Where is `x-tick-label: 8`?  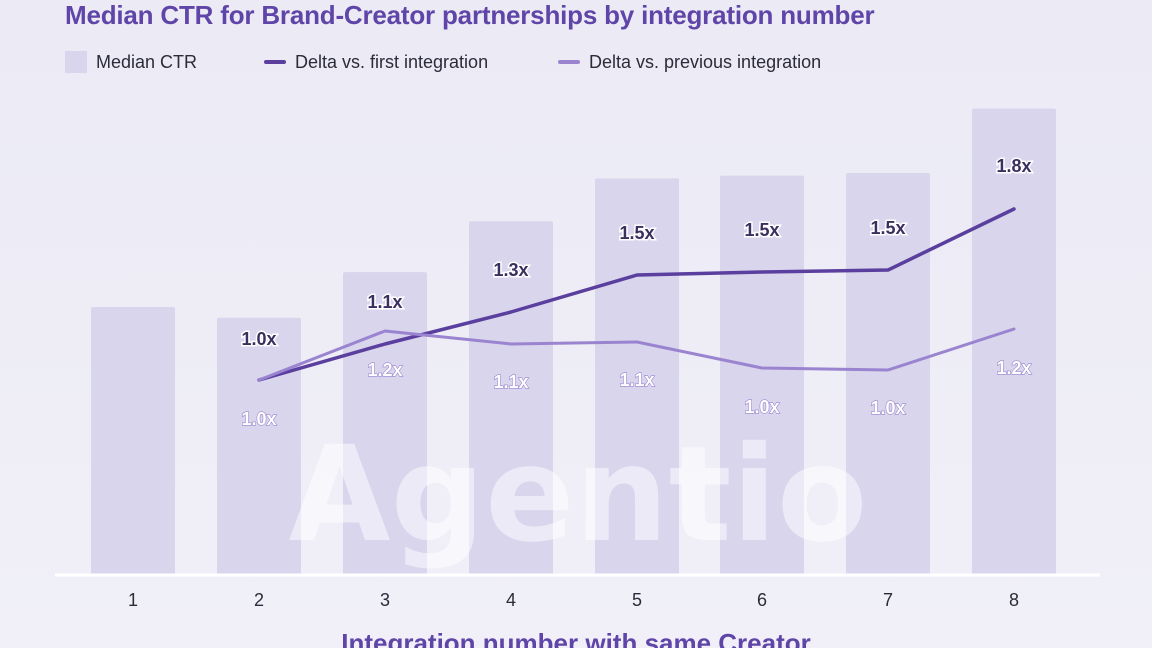
x-tick-label: 8 is located at coordinates (1014, 600).